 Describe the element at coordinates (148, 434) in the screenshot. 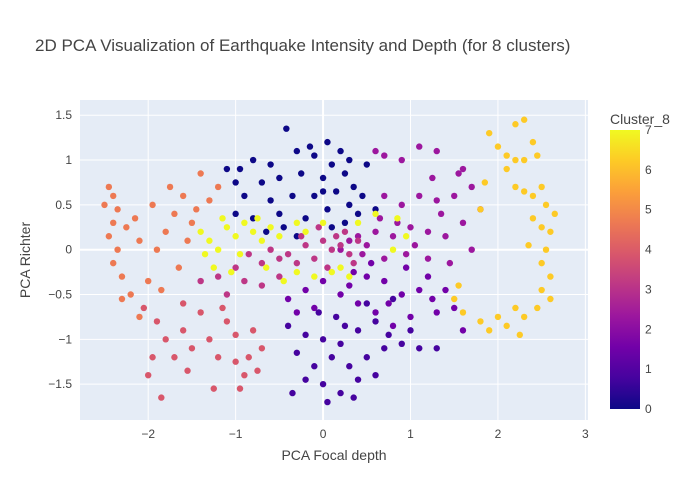

I see `x-tick-label: −2` at that location.